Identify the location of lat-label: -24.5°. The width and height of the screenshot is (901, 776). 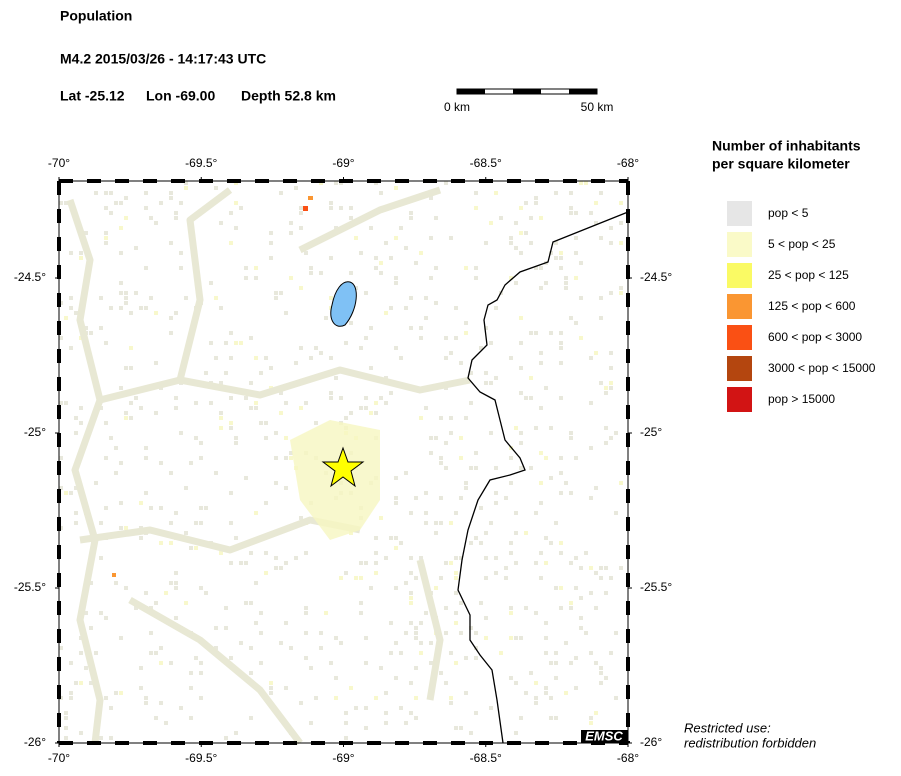
(656, 277).